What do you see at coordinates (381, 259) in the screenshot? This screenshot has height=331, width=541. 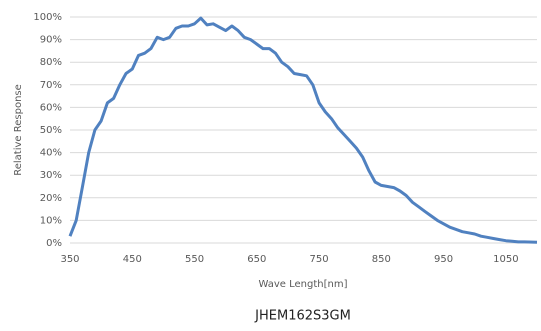 I see `x-tick-label: 850` at bounding box center [381, 259].